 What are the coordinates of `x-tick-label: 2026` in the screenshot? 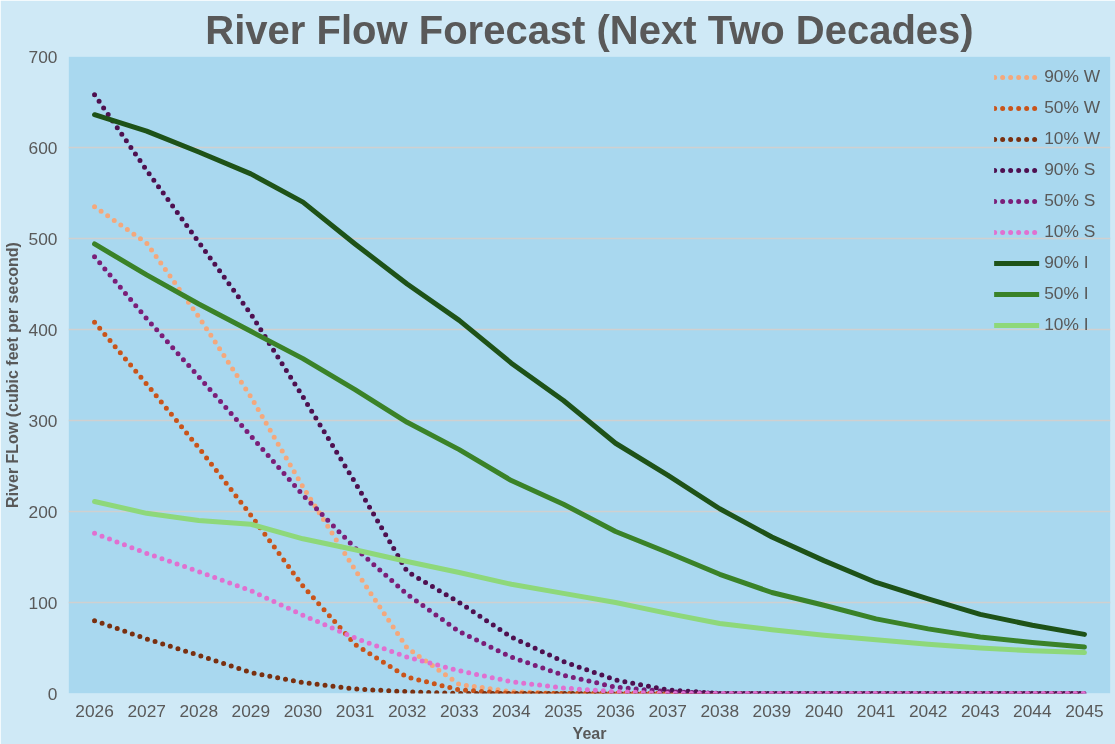 It's located at (94, 710).